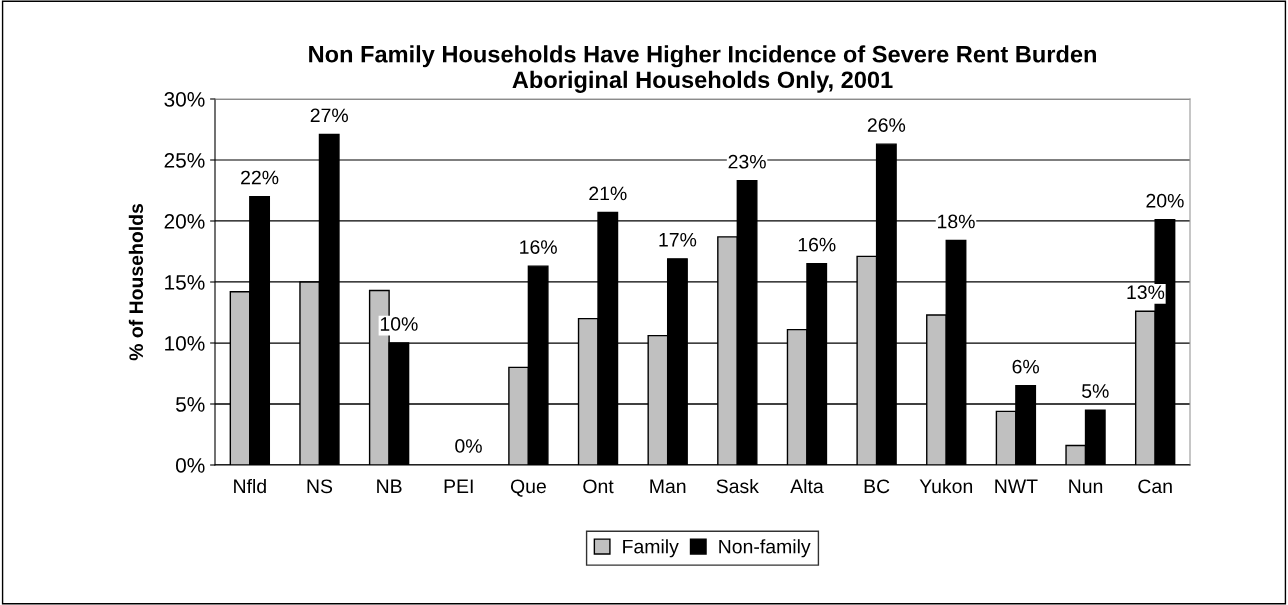 The width and height of the screenshot is (1288, 605). Describe the element at coordinates (528, 488) in the screenshot. I see `x-tick-label: Que` at that location.